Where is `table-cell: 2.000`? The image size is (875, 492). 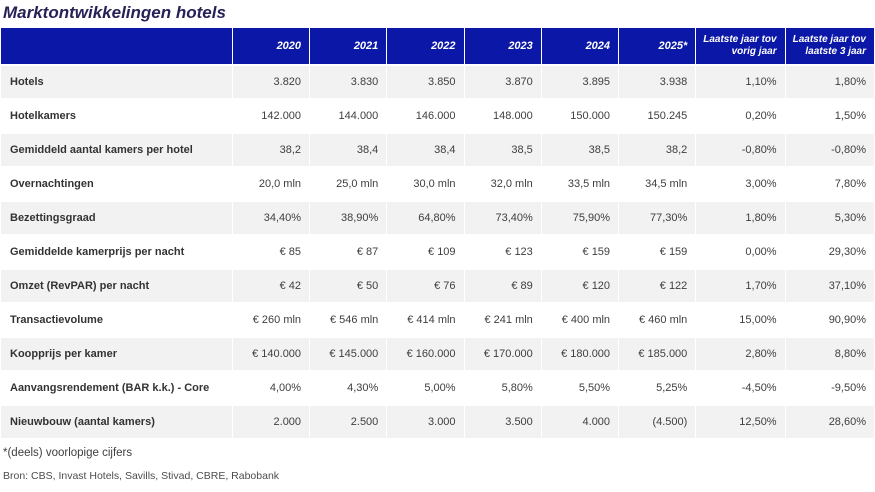
table-cell: 2.000 is located at coordinates (271, 422).